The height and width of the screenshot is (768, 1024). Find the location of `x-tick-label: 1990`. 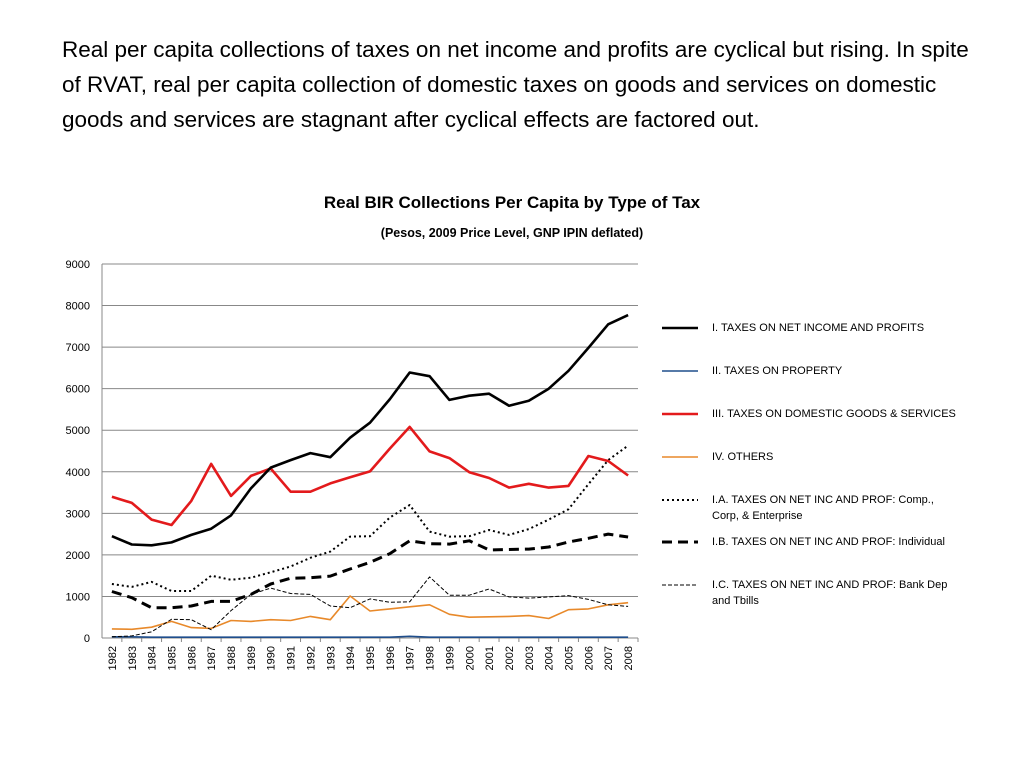

x-tick-label: 1990 is located at coordinates (272, 658).